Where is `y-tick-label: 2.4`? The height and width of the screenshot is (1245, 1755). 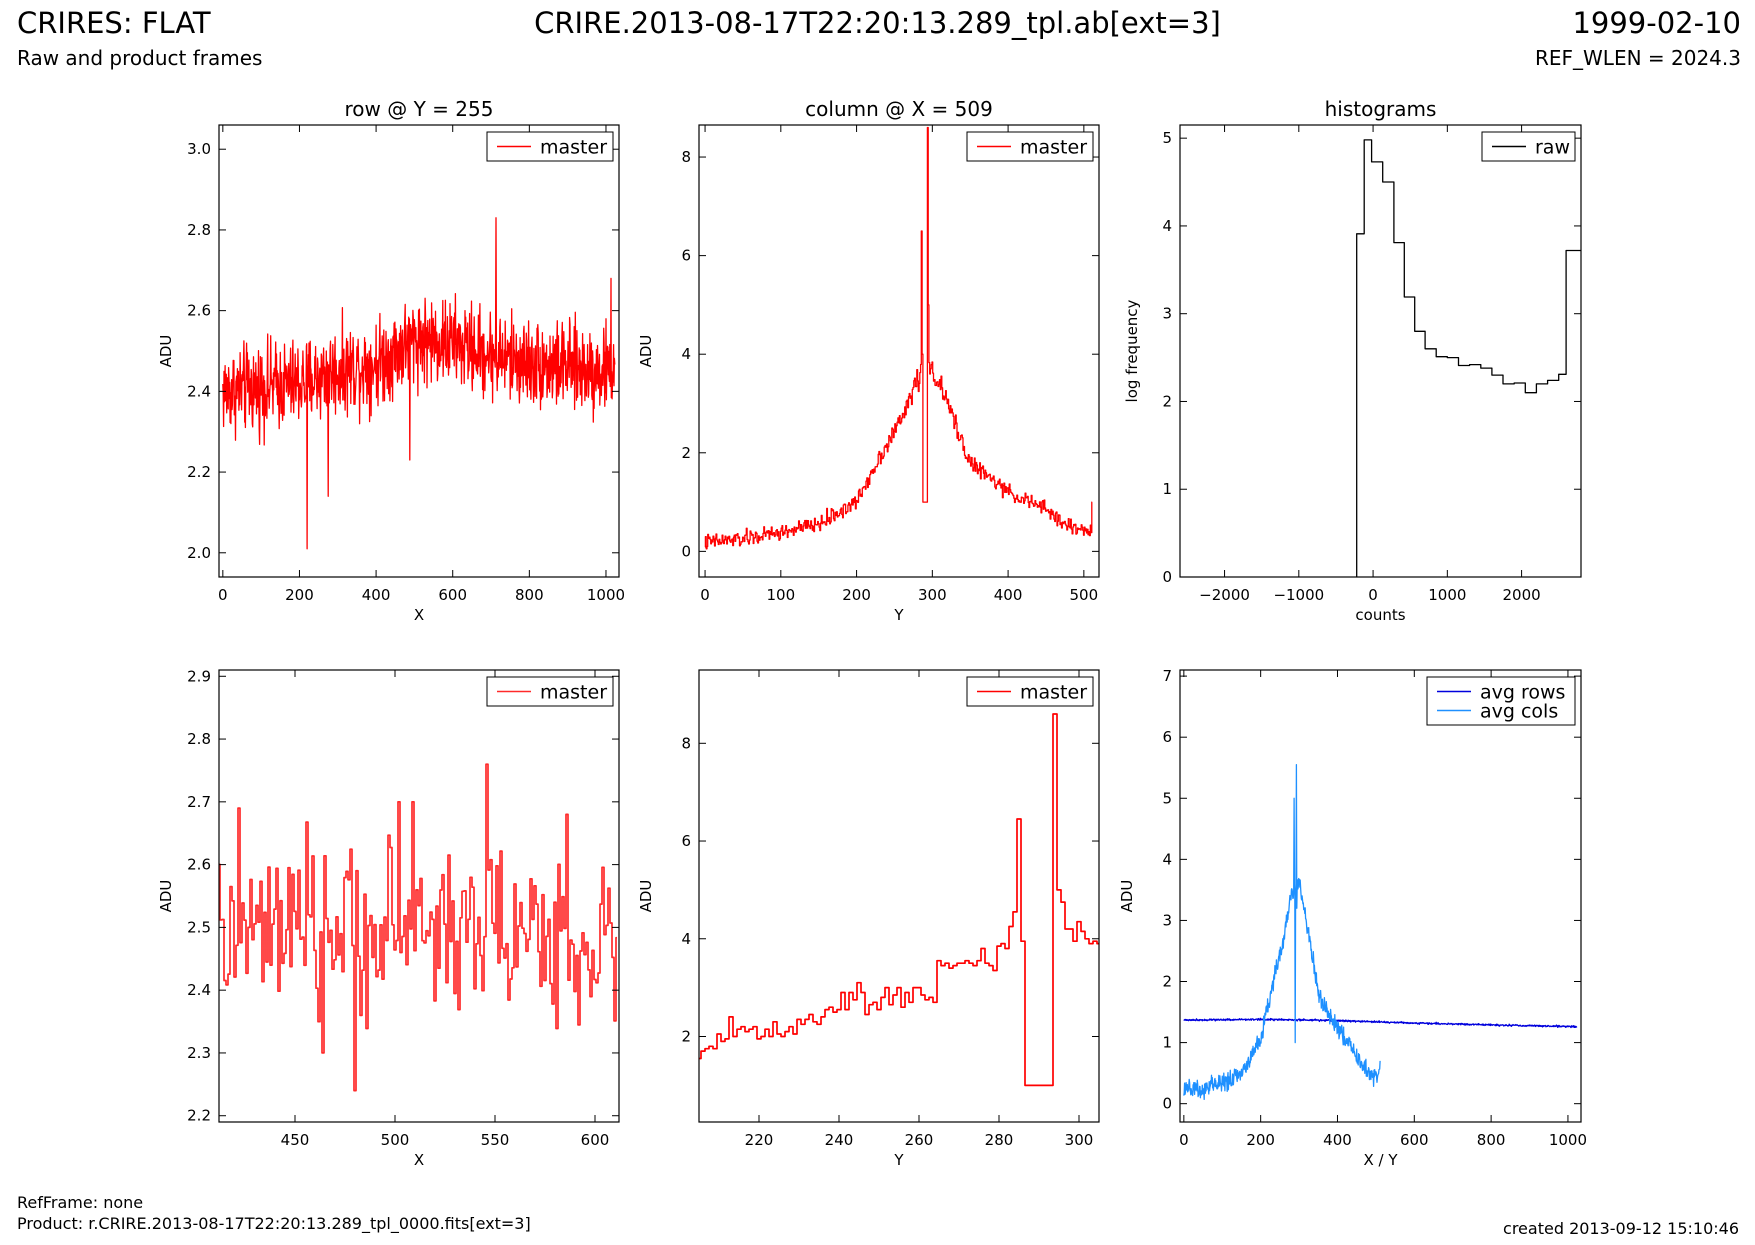 y-tick-label: 2.4 is located at coordinates (199, 990).